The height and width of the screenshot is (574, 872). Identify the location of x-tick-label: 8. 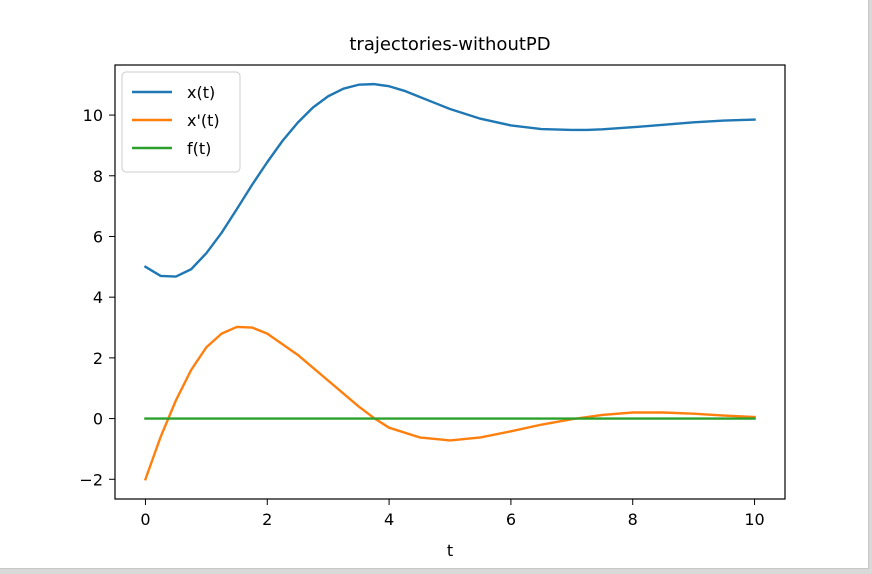
(633, 519).